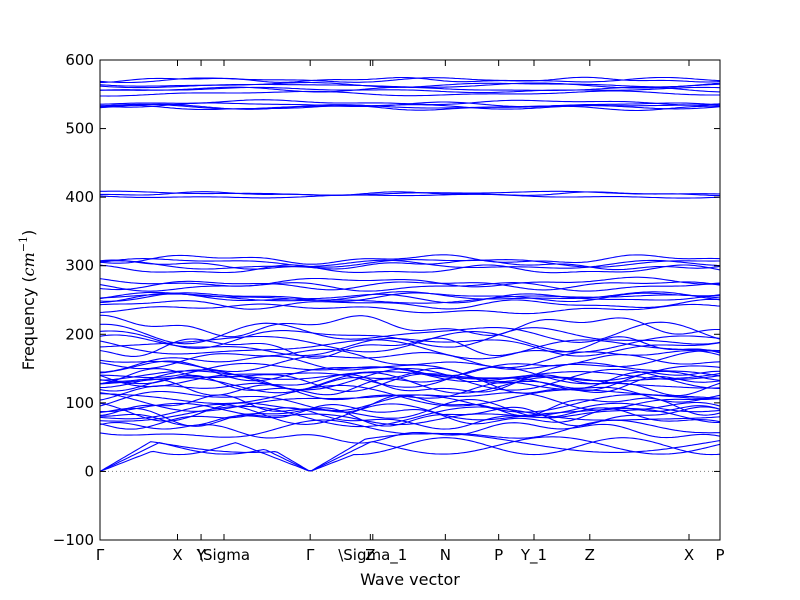 Image resolution: width=800 pixels, height=600 pixels. I want to click on y-axis-title-paren-close: ), so click(28, 233).